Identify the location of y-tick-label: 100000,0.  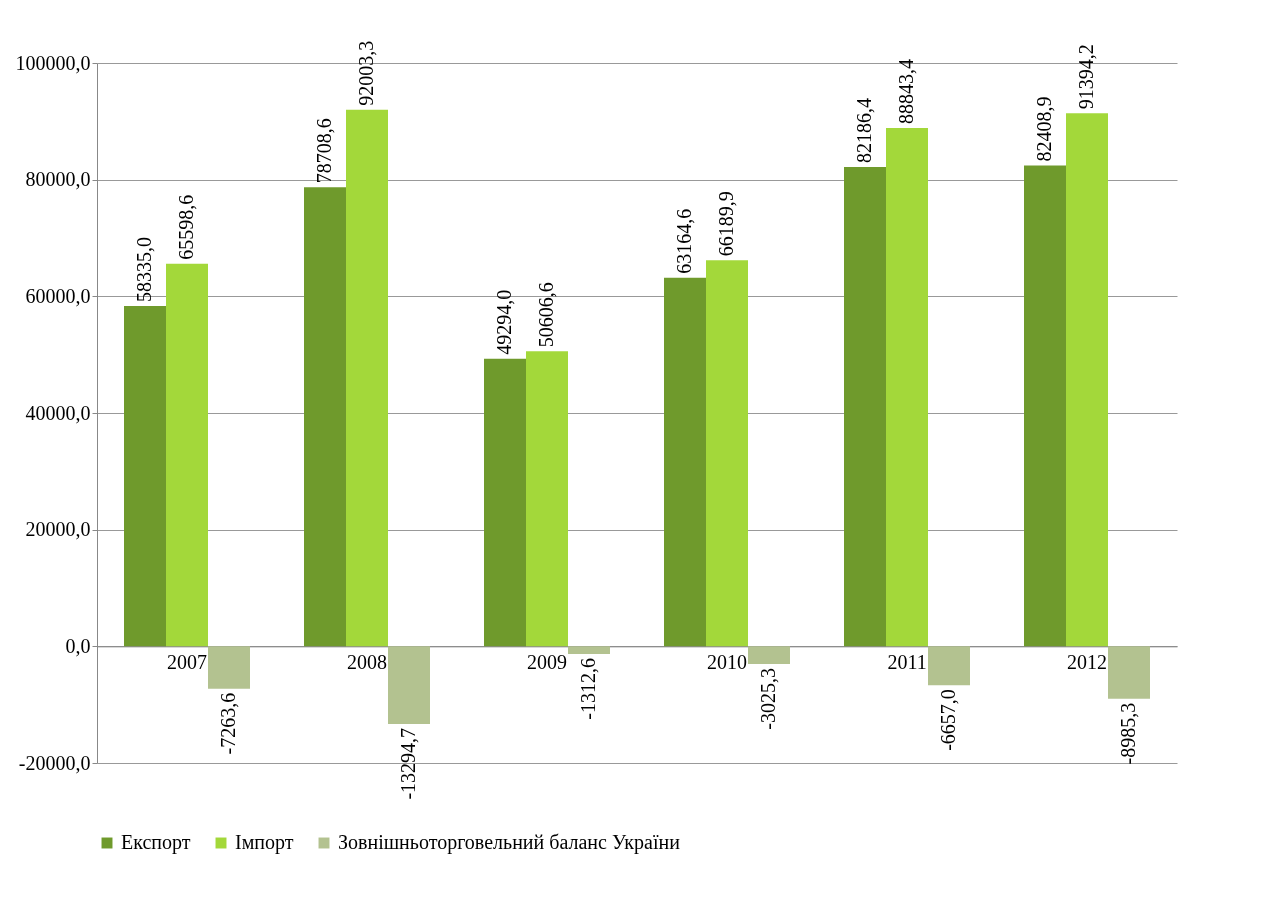
(53, 62).